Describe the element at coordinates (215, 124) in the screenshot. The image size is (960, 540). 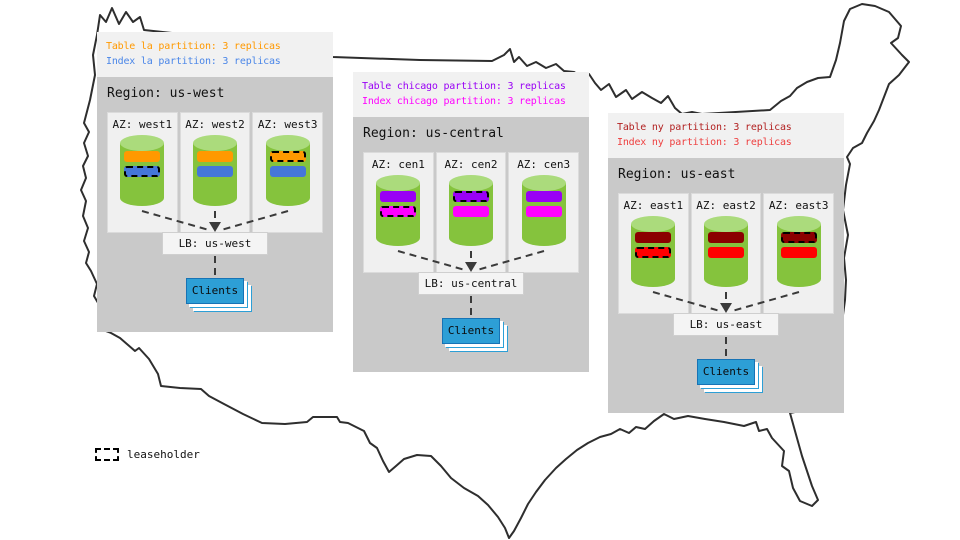
I see `az-label: AZ: west2` at that location.